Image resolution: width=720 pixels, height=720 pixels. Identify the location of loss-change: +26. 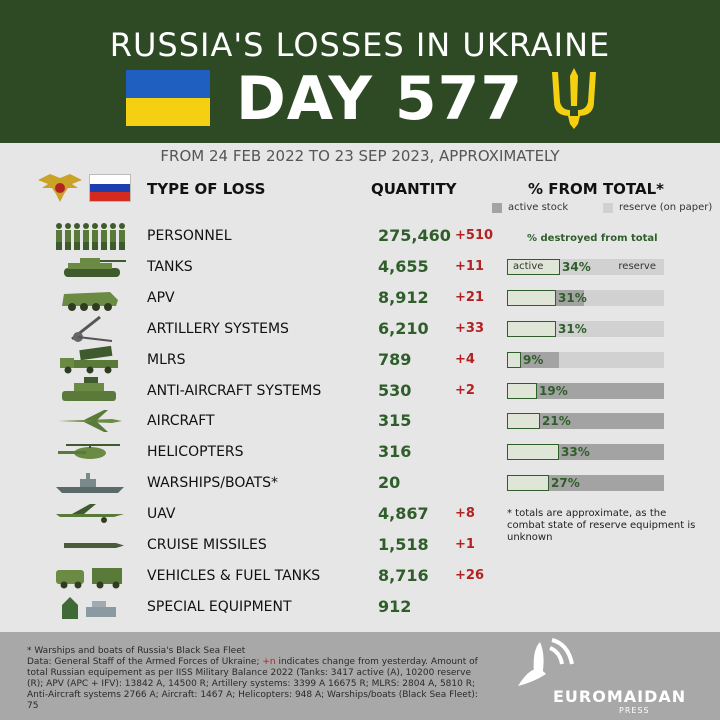
(469, 575).